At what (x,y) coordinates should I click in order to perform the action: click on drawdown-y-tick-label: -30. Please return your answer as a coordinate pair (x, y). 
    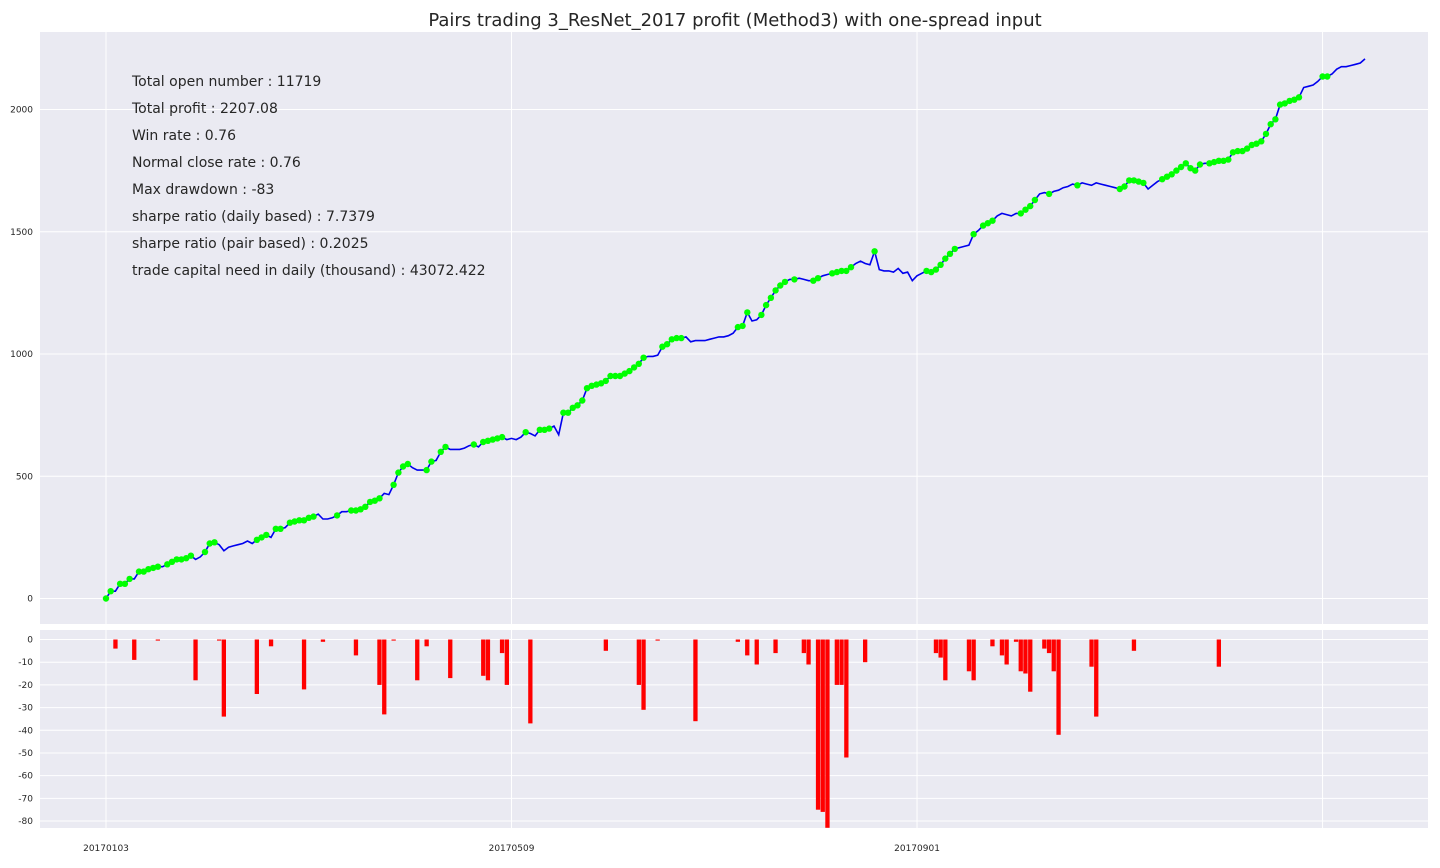
    Looking at the image, I should click on (25, 709).